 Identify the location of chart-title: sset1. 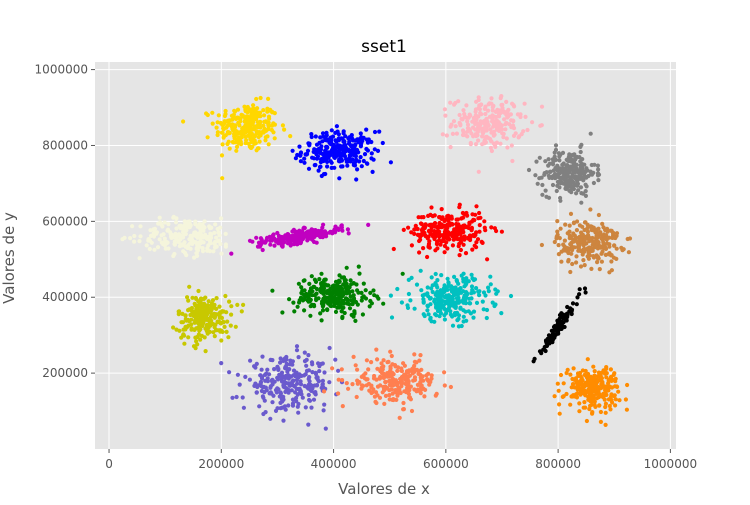
(384, 47).